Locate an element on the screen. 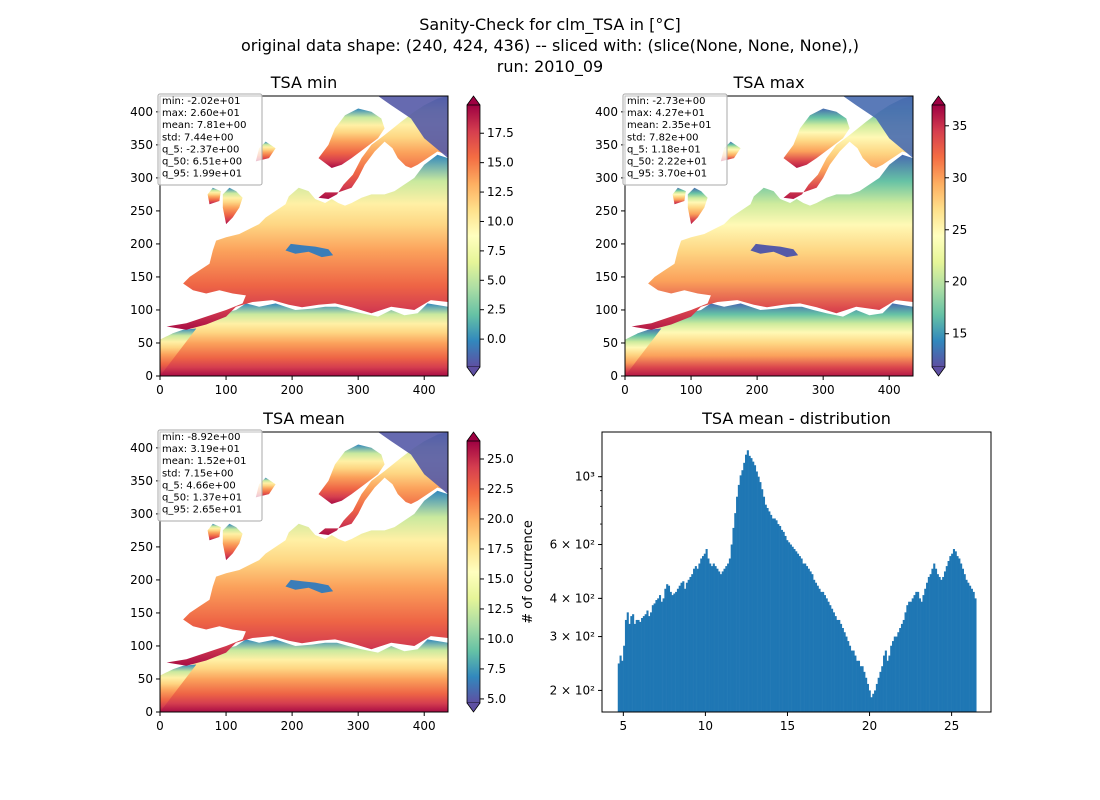 This screenshot has height=800, width=1100. x-tick-label: 100 is located at coordinates (226, 726).